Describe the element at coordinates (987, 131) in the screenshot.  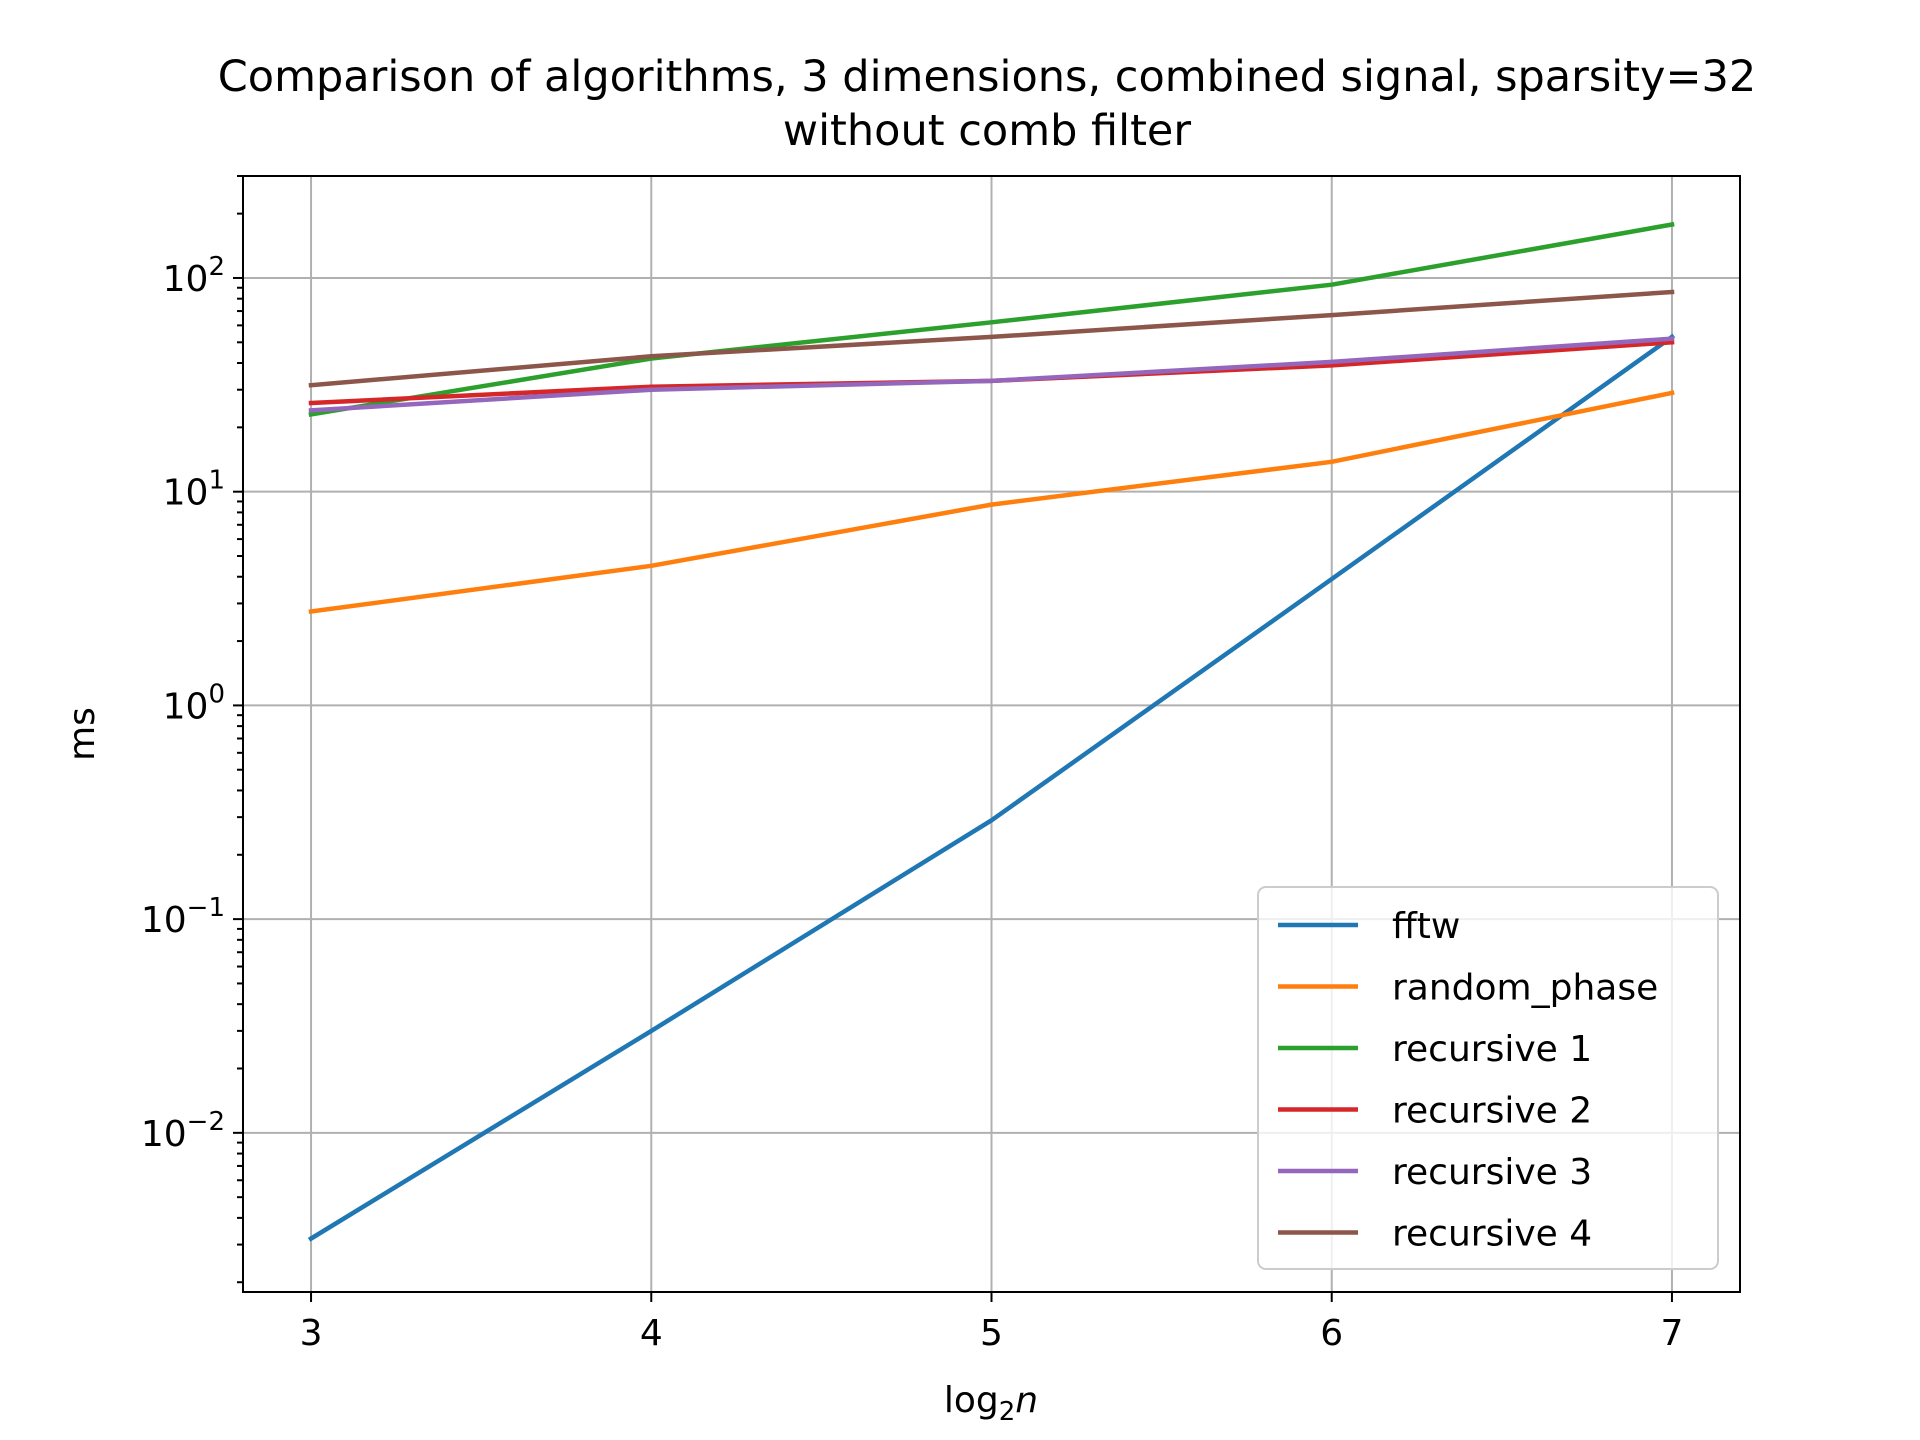
I see `chart-subtitle: without comb filter` at that location.